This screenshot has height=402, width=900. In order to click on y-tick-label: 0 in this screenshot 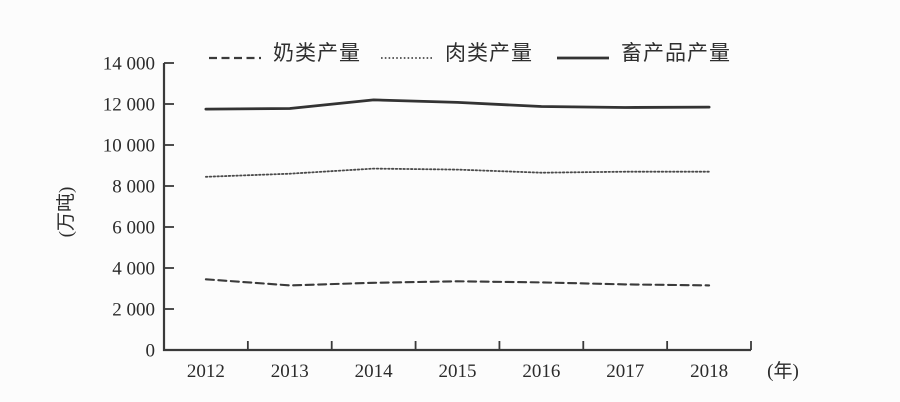, I will do `click(151, 351)`.